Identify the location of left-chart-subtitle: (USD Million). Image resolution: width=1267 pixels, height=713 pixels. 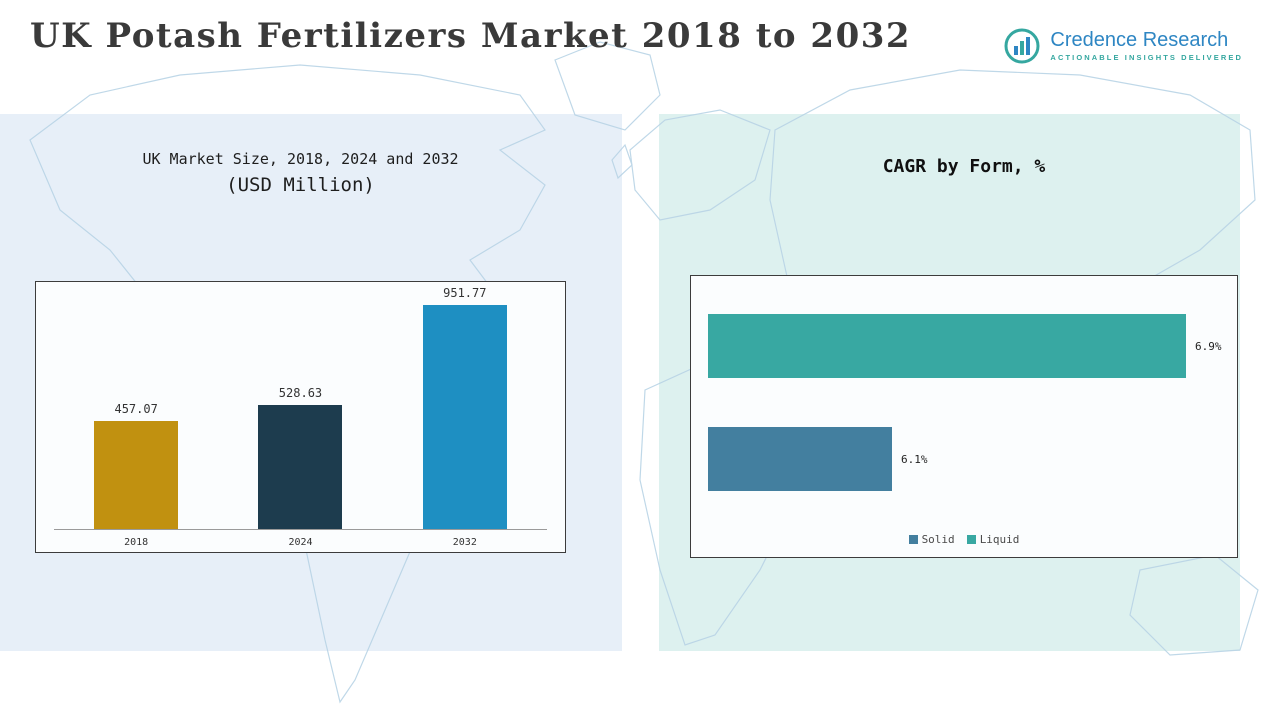
(300, 185).